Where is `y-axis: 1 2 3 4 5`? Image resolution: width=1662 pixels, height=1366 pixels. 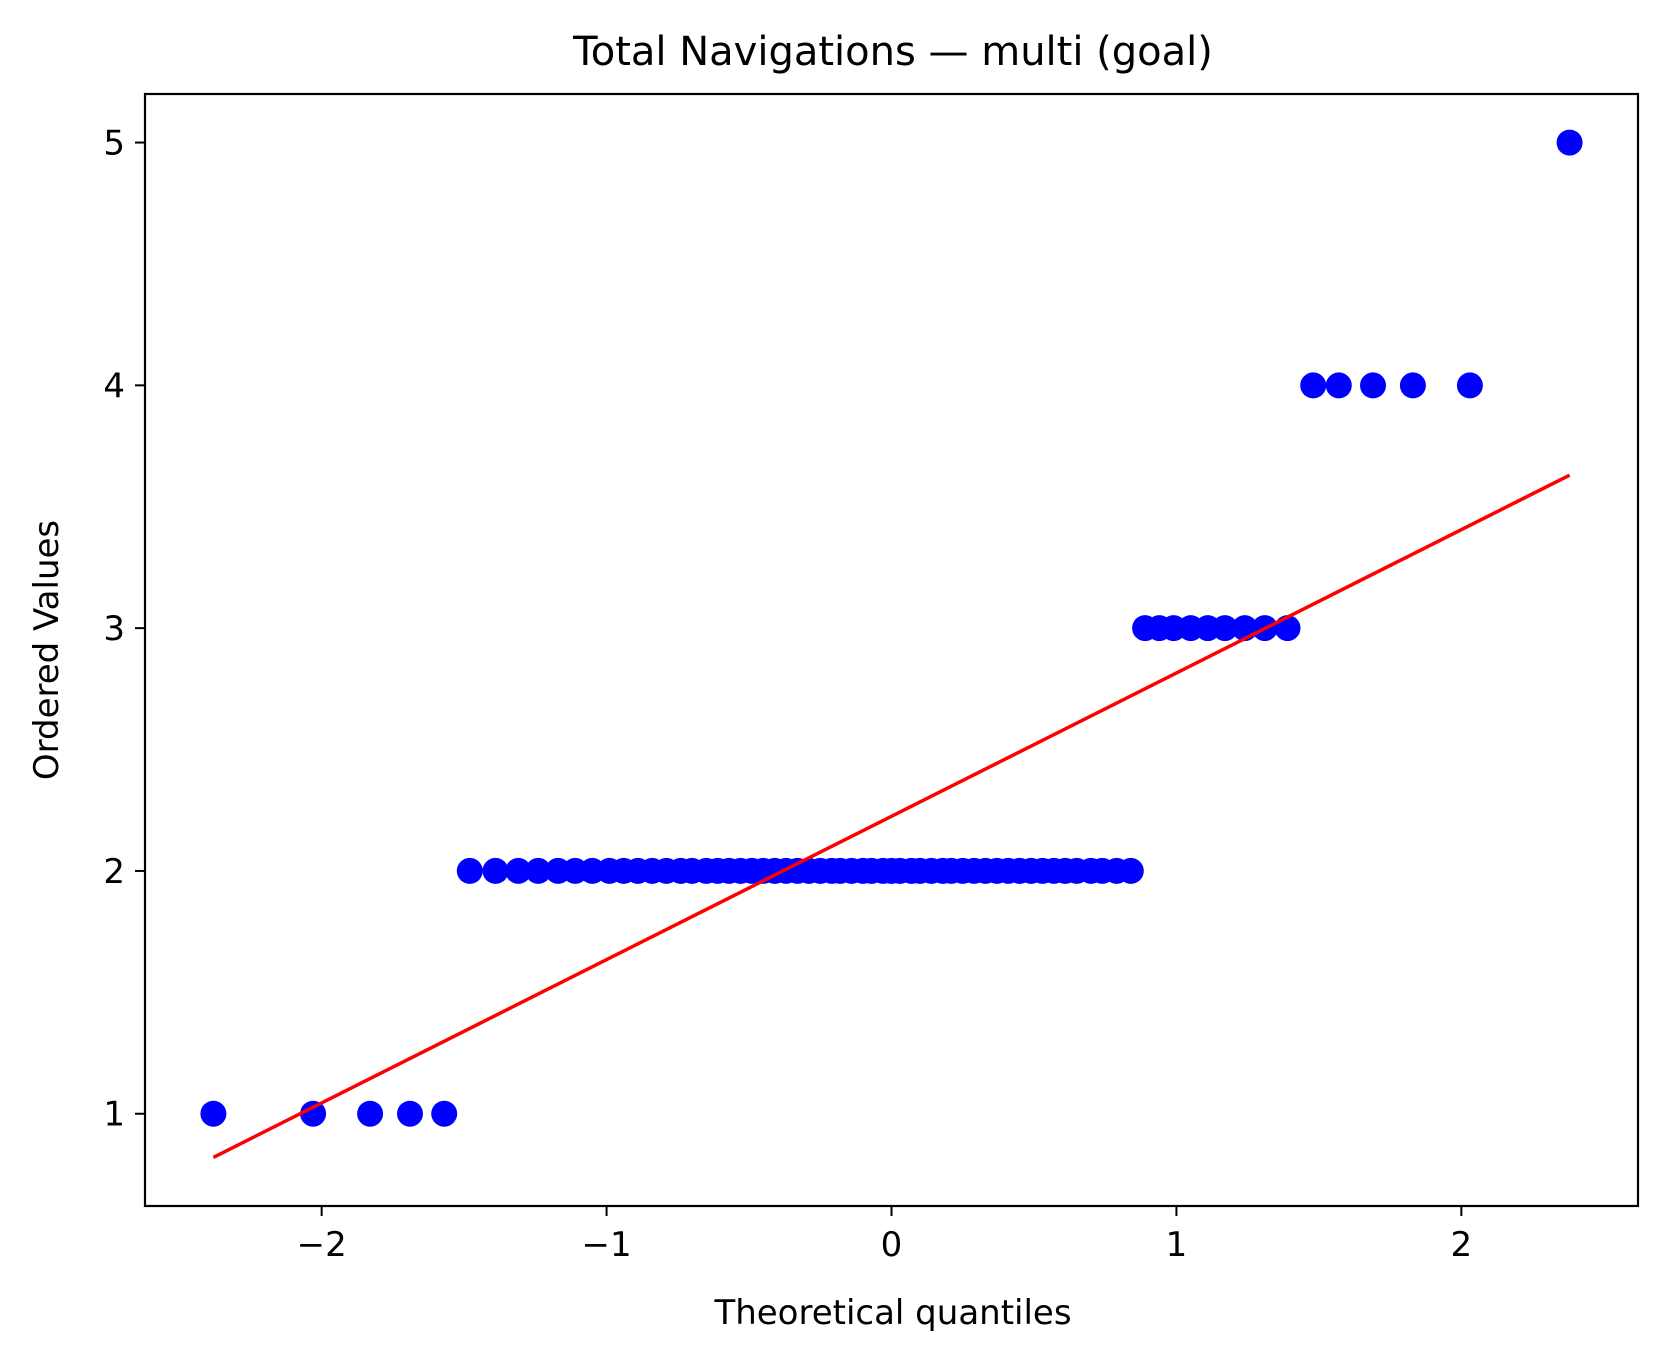 y-axis: 1 2 3 4 5 is located at coordinates (124, 629).